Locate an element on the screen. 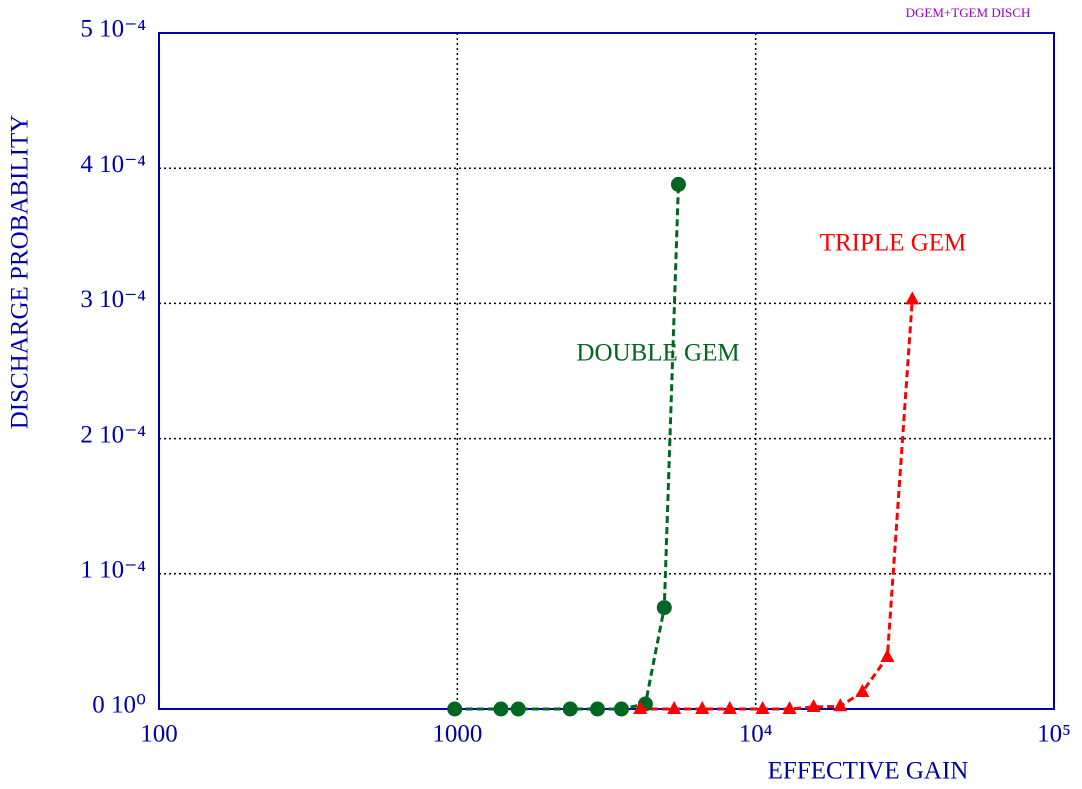 Image resolution: width=1082 pixels, height=789 pixels. y-axis-title: DISCHARGE PROBABILITY is located at coordinates (20, 272).